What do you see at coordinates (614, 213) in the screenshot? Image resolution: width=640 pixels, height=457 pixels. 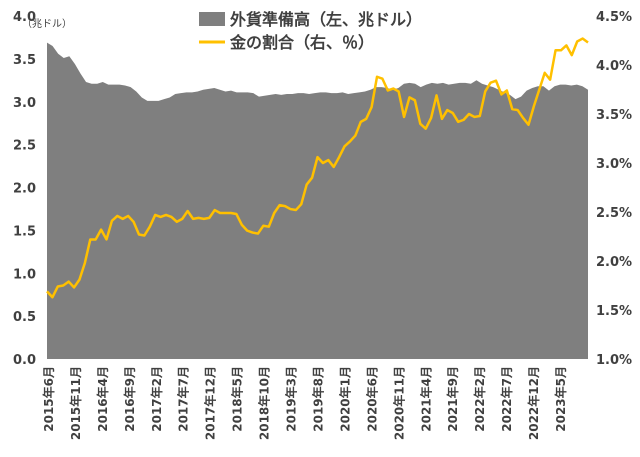 I see `y-right-tick-label: 2.5%` at bounding box center [614, 213].